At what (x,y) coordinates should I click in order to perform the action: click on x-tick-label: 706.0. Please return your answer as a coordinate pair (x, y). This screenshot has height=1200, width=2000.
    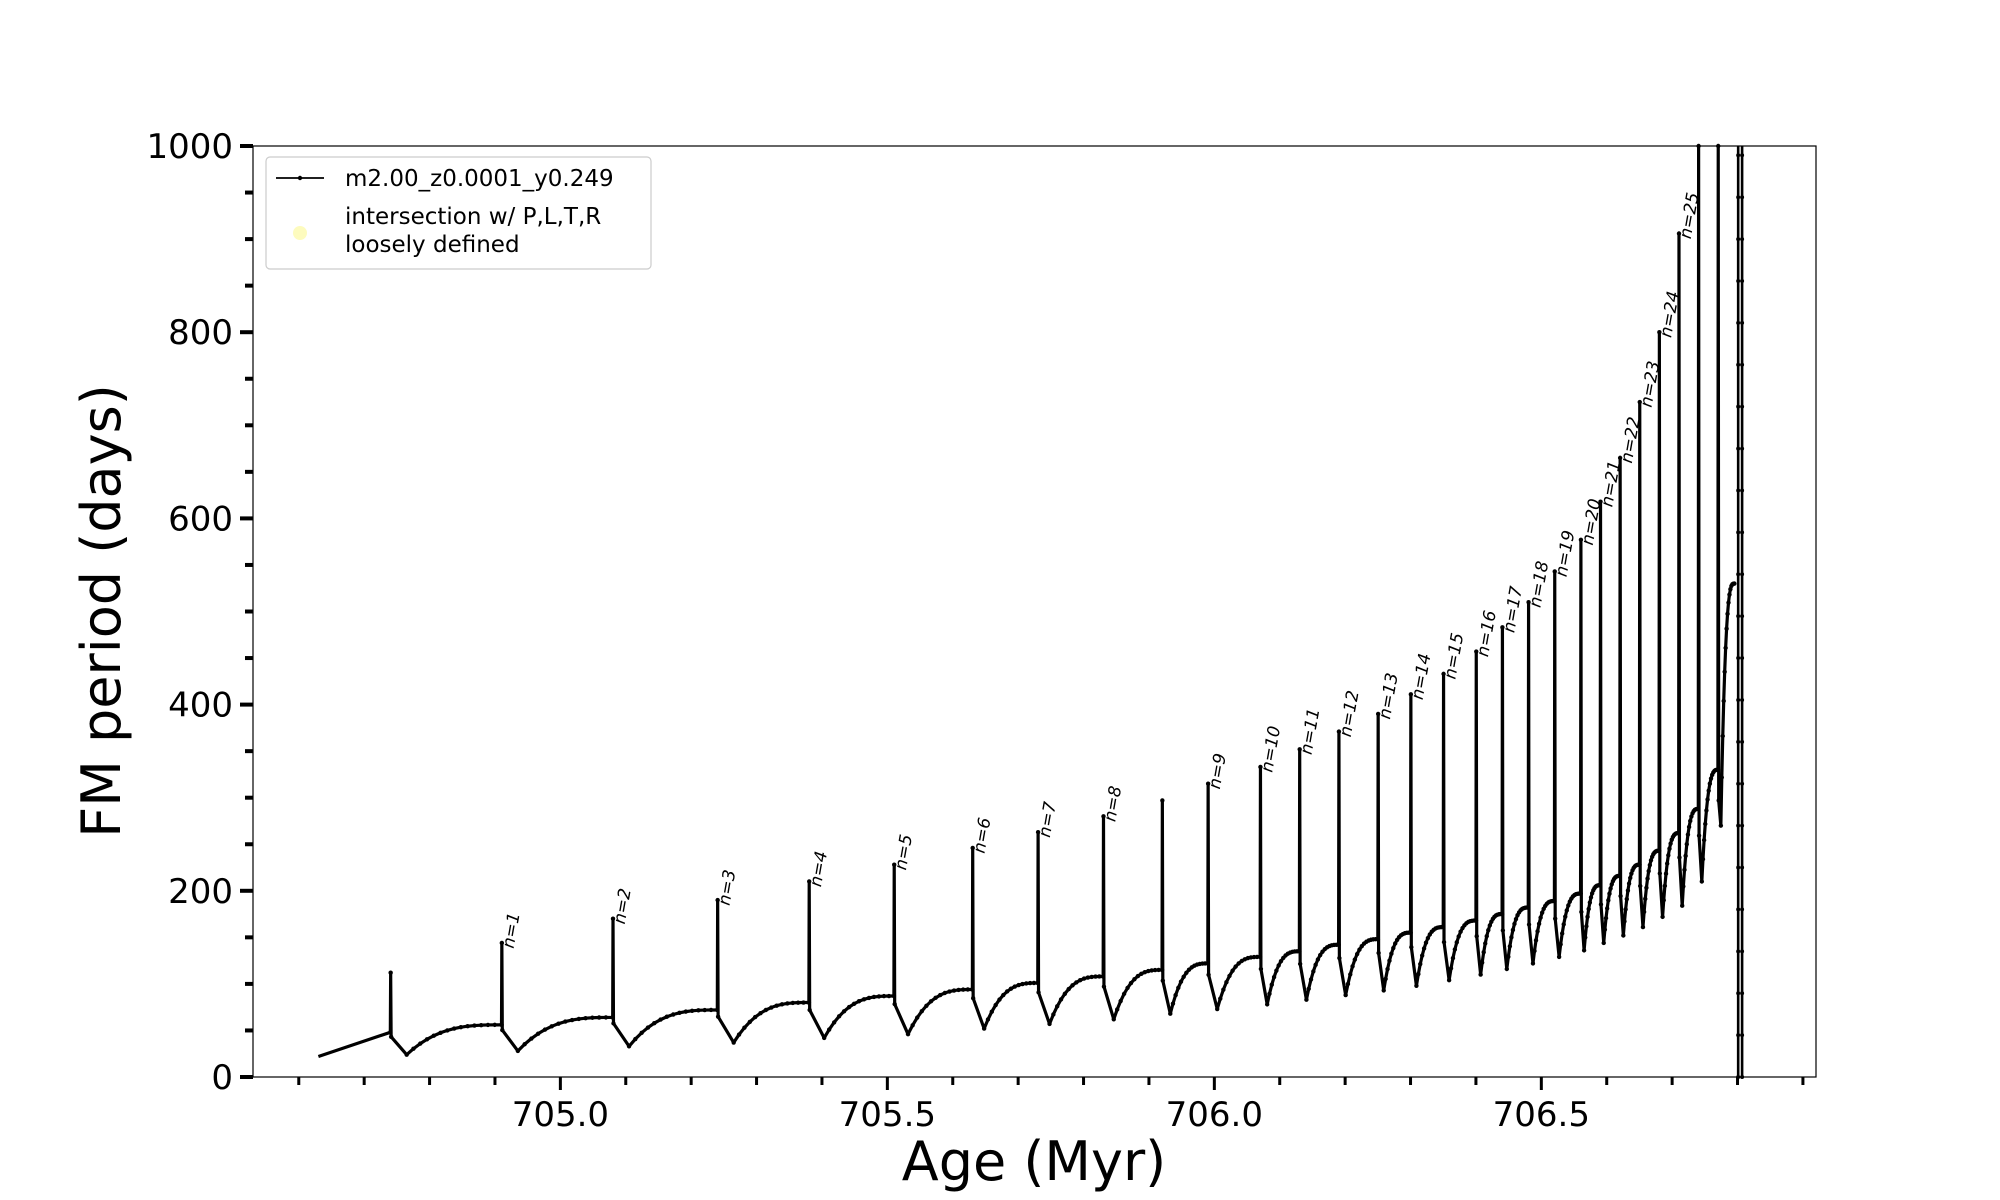
    Looking at the image, I should click on (1214, 1115).